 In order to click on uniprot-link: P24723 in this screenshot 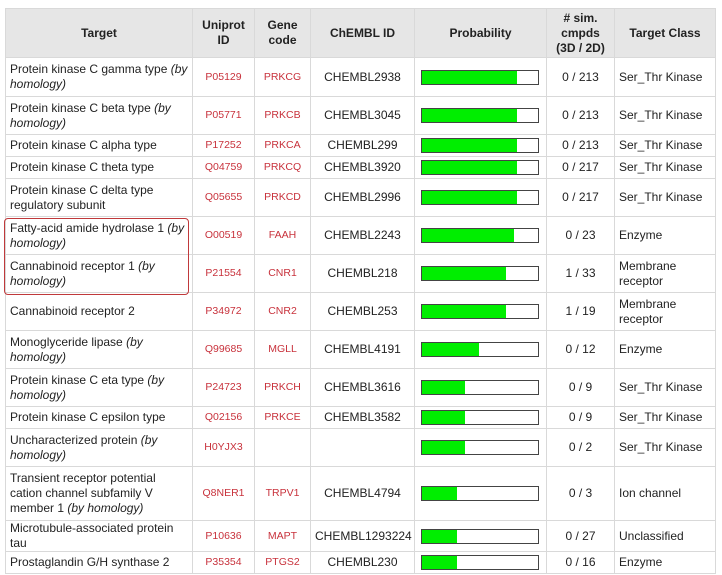, I will do `click(223, 387)`.